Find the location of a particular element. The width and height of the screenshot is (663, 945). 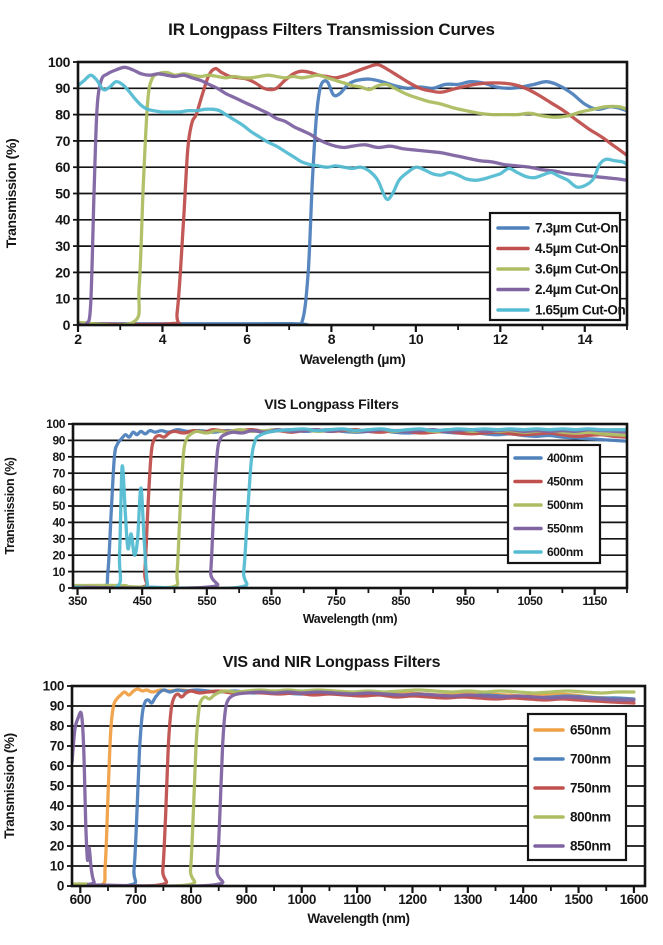

x-tick-label: 1500 is located at coordinates (578, 899).